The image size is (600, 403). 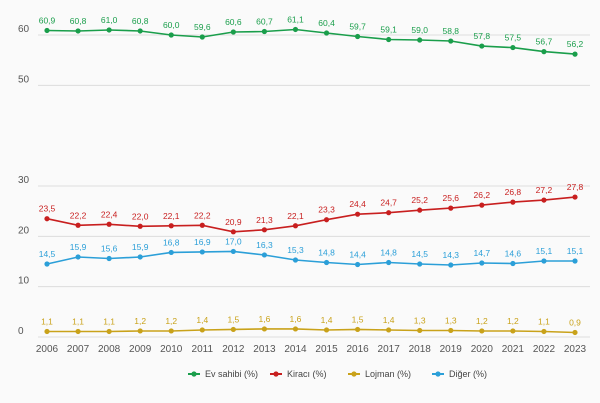 What do you see at coordinates (450, 31) in the screenshot?
I see `data-label: 58,8` at bounding box center [450, 31].